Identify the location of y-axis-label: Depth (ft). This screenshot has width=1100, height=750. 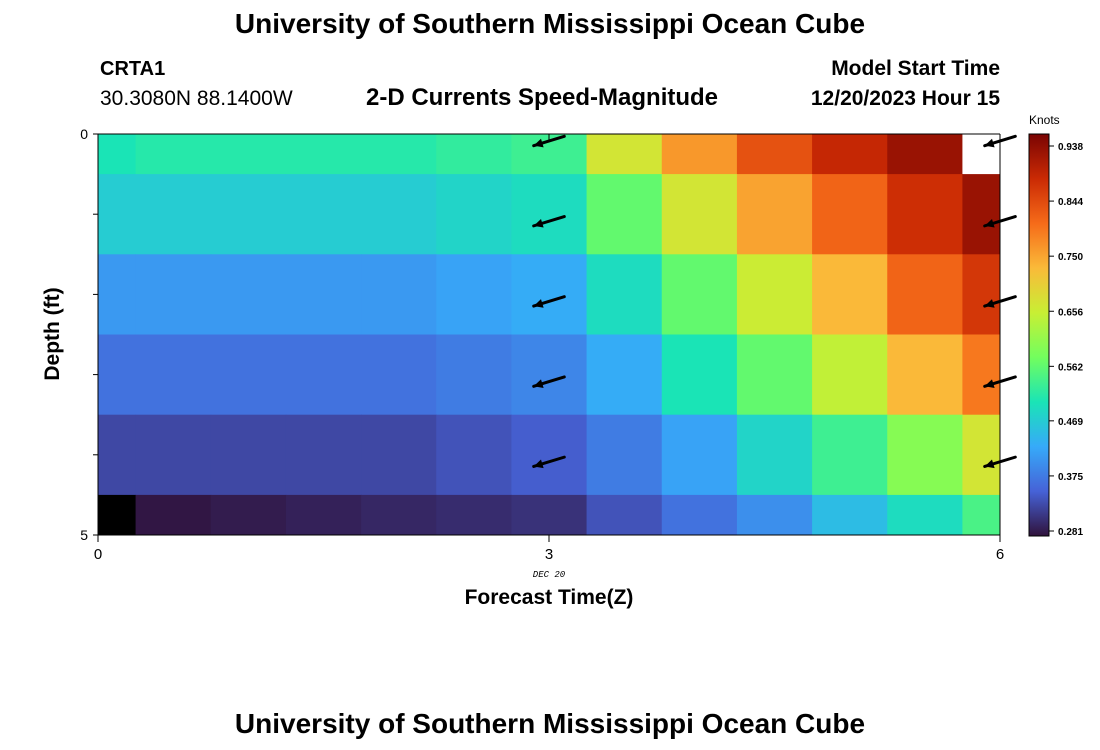
(52, 333).